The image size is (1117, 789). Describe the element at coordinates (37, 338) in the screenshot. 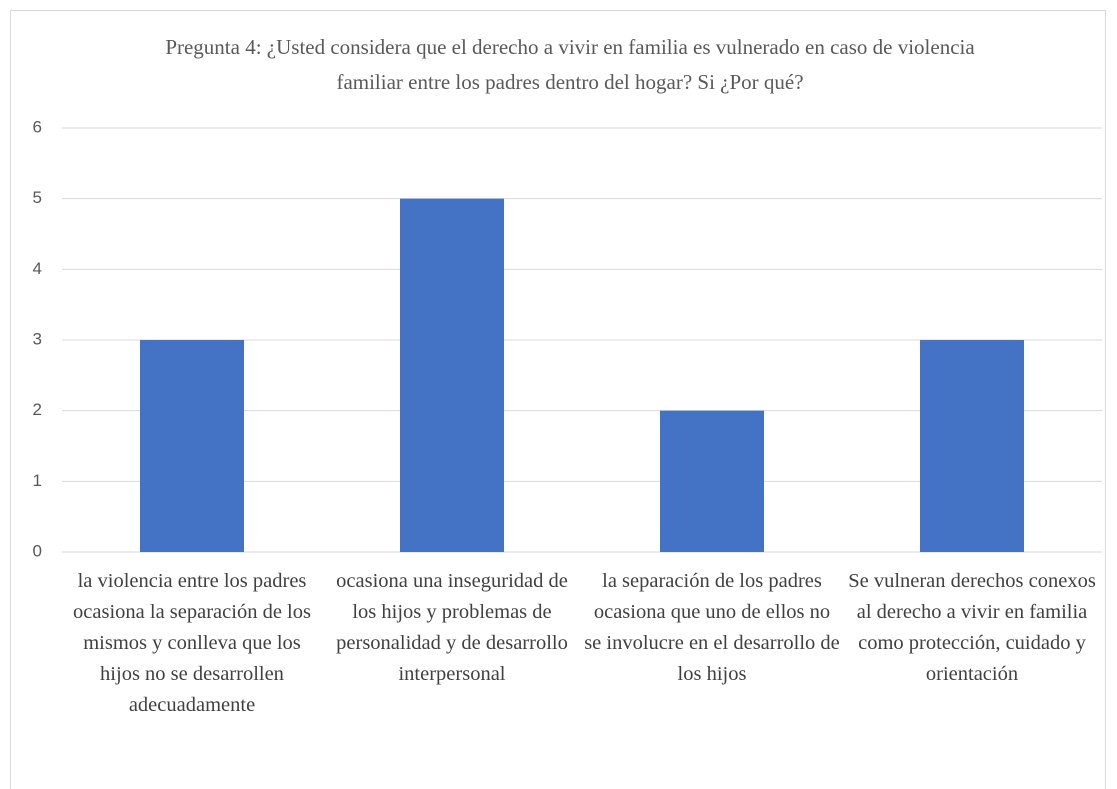

I see `y-tick-label: 3` at that location.